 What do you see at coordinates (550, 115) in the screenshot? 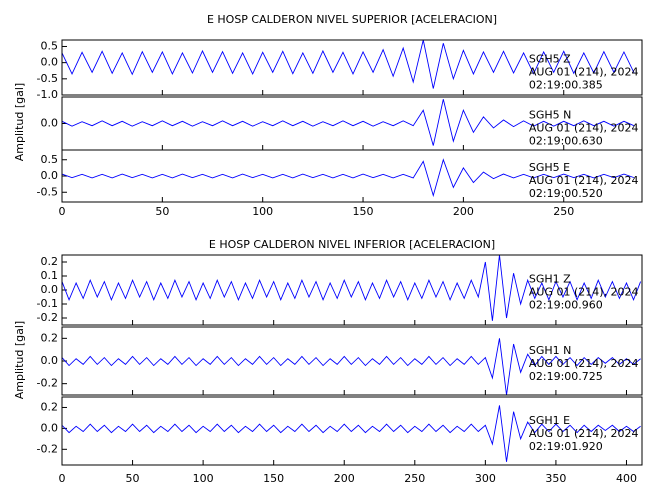
I see `trace-name: SGH5 N` at bounding box center [550, 115].